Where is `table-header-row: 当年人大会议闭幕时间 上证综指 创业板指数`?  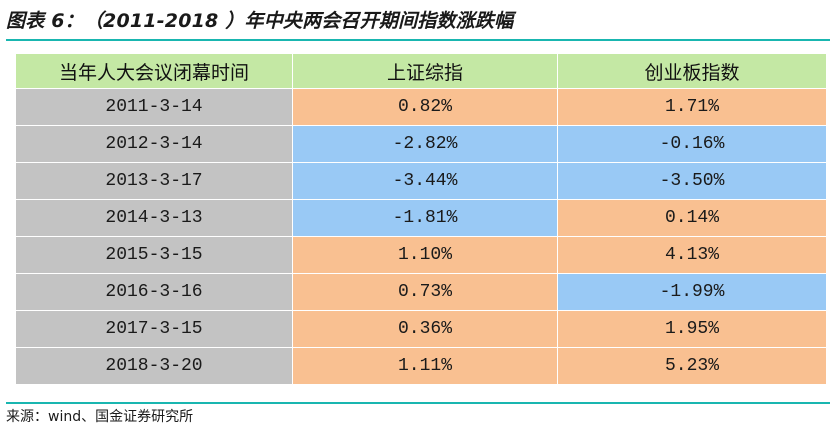 table-header-row: 当年人大会议闭幕时间 上证综指 创业板指数 is located at coordinates (421, 71).